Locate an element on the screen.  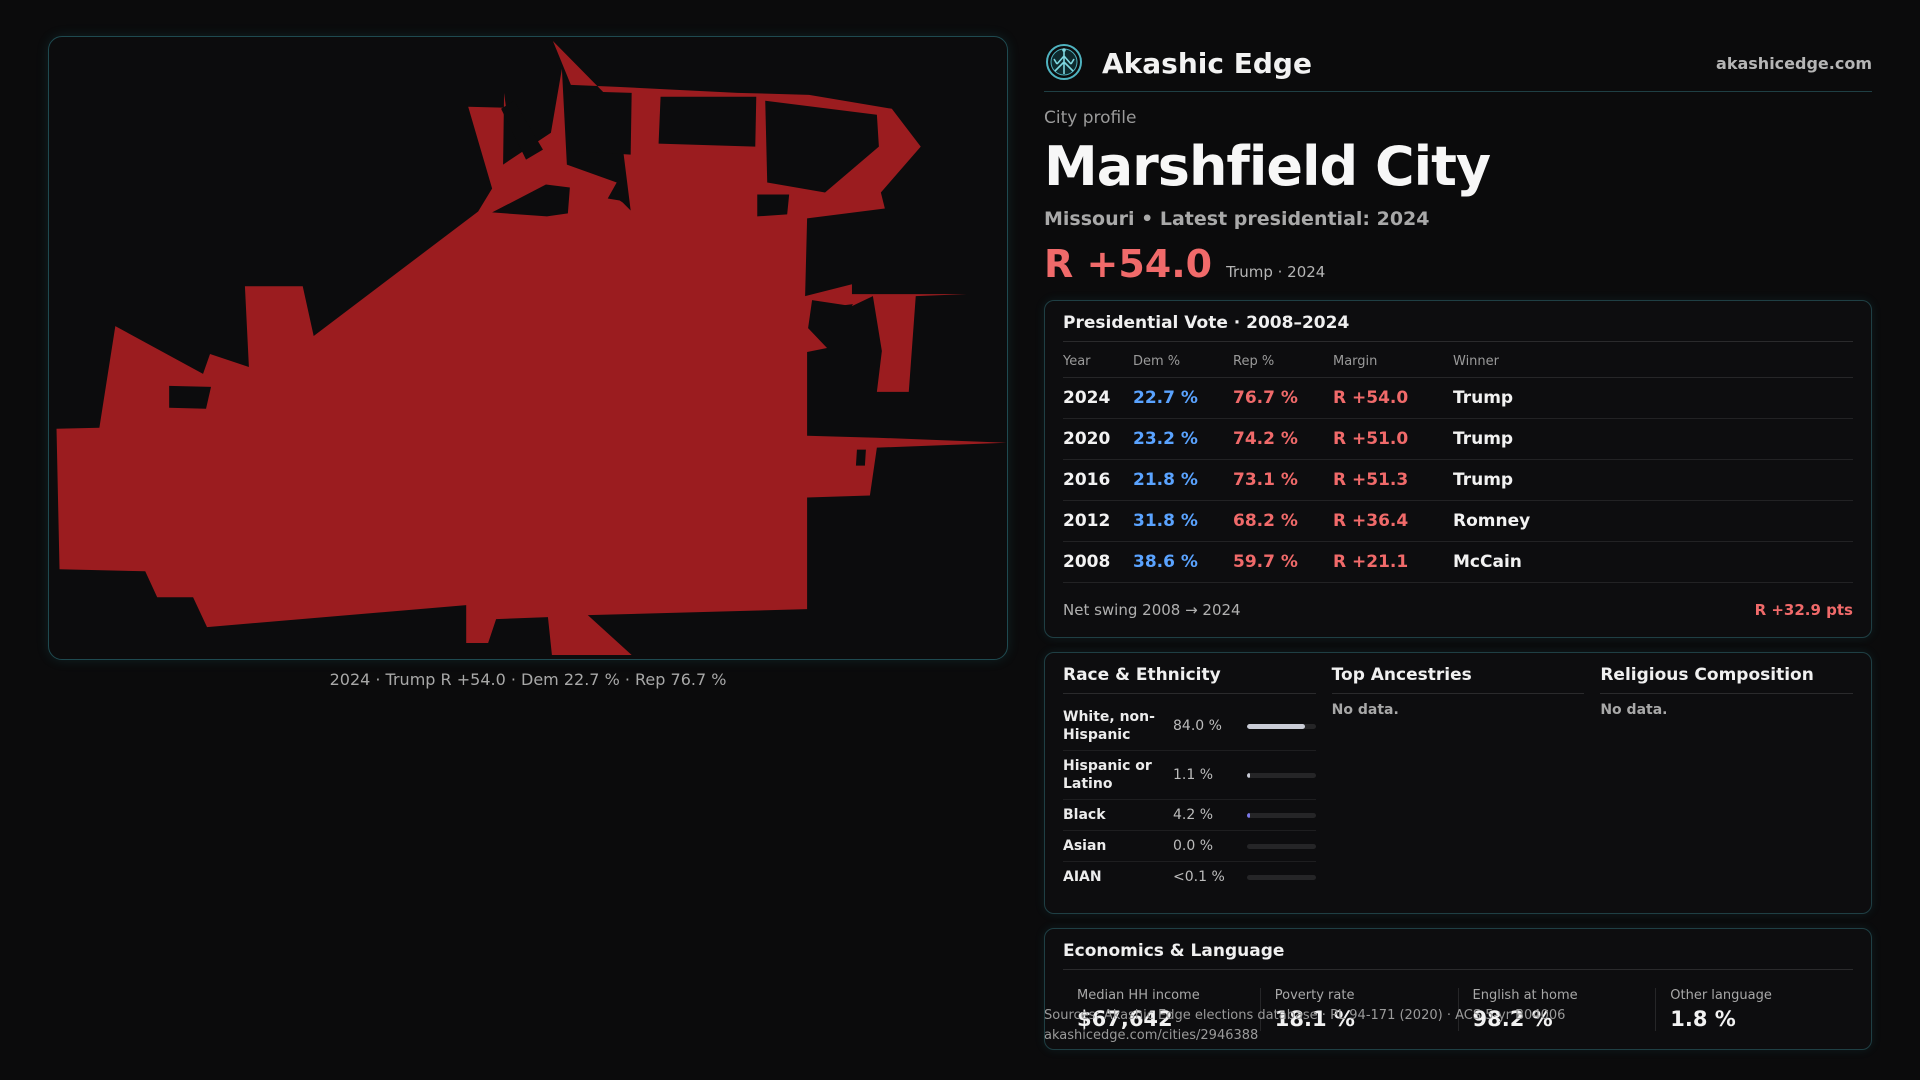
row-year: 2016 is located at coordinates (1098, 480).